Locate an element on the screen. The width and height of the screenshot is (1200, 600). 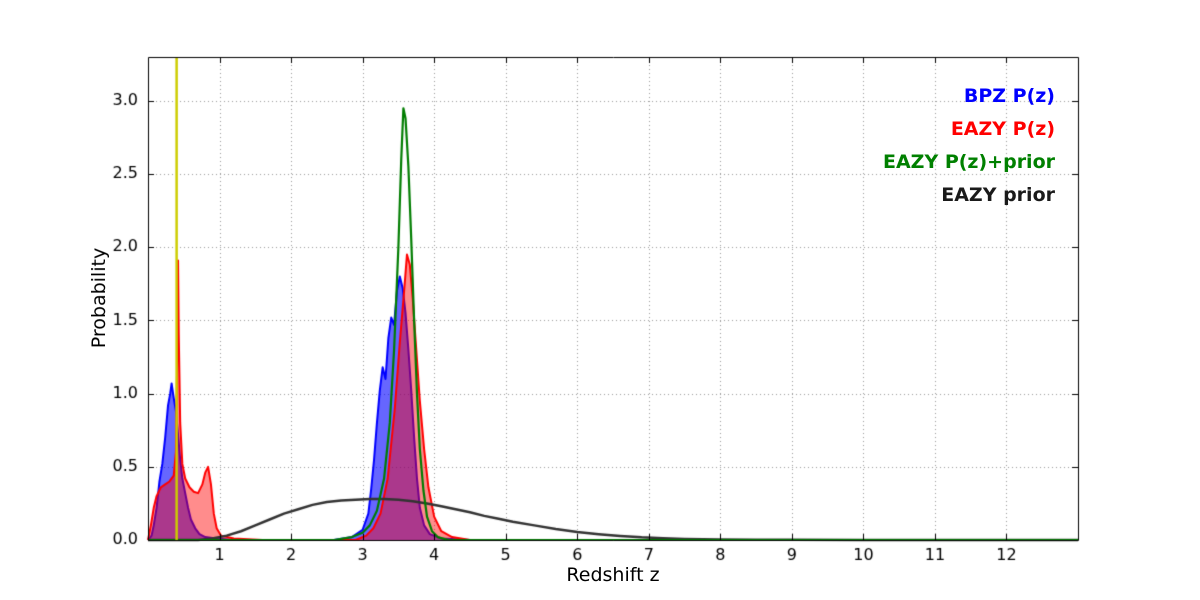
legend-item-eazy-pz: EAZY P(z) is located at coordinates (1002, 129).